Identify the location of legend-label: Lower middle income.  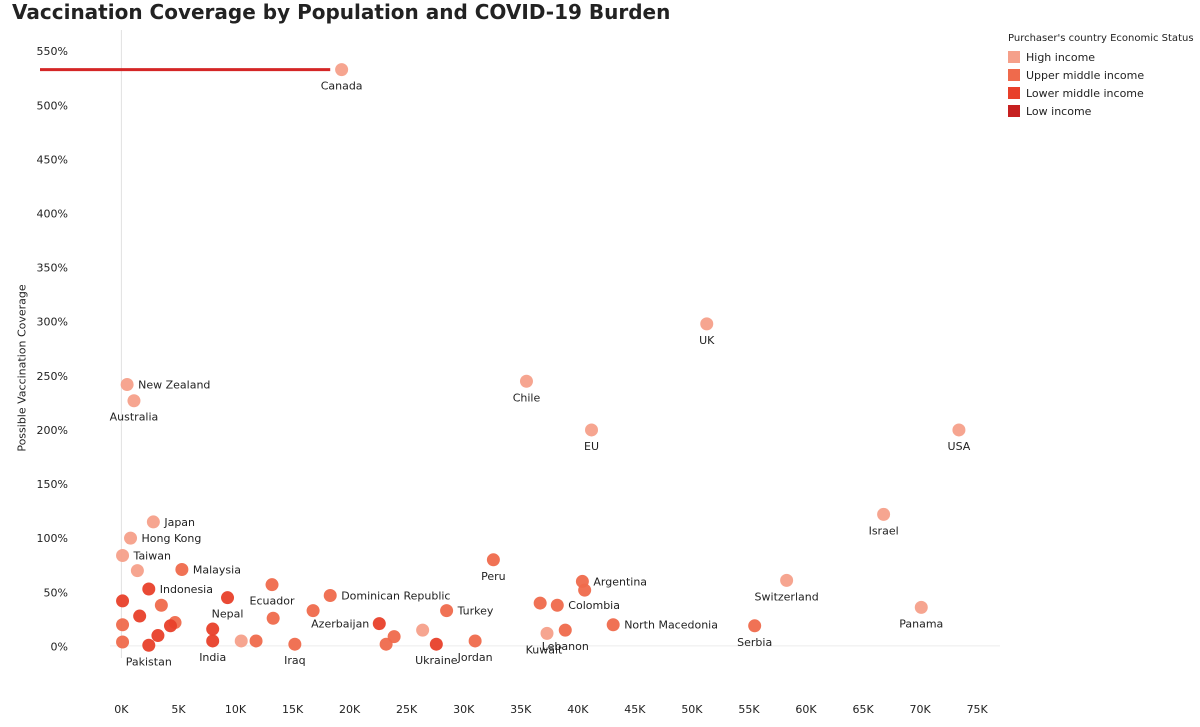
(1085, 93).